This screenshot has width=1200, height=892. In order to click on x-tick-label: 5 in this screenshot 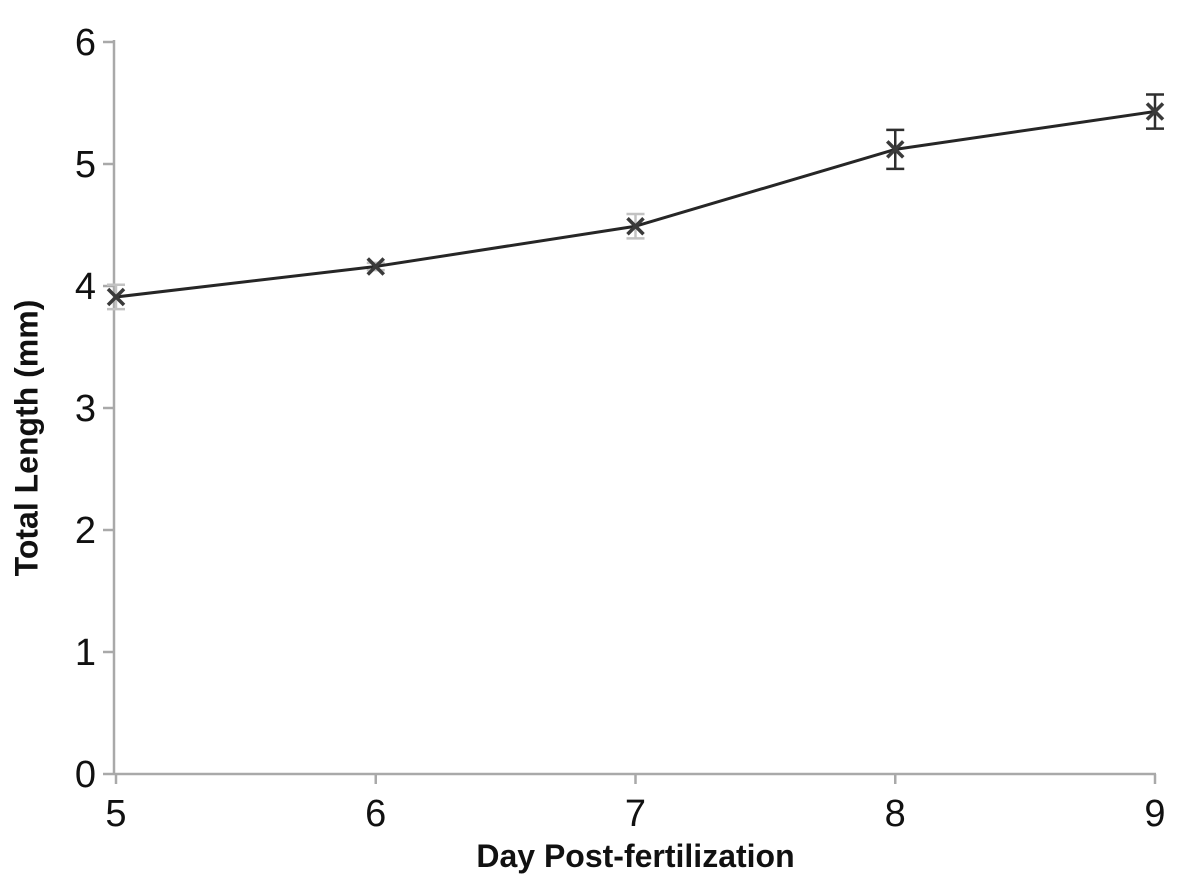, I will do `click(115, 814)`.